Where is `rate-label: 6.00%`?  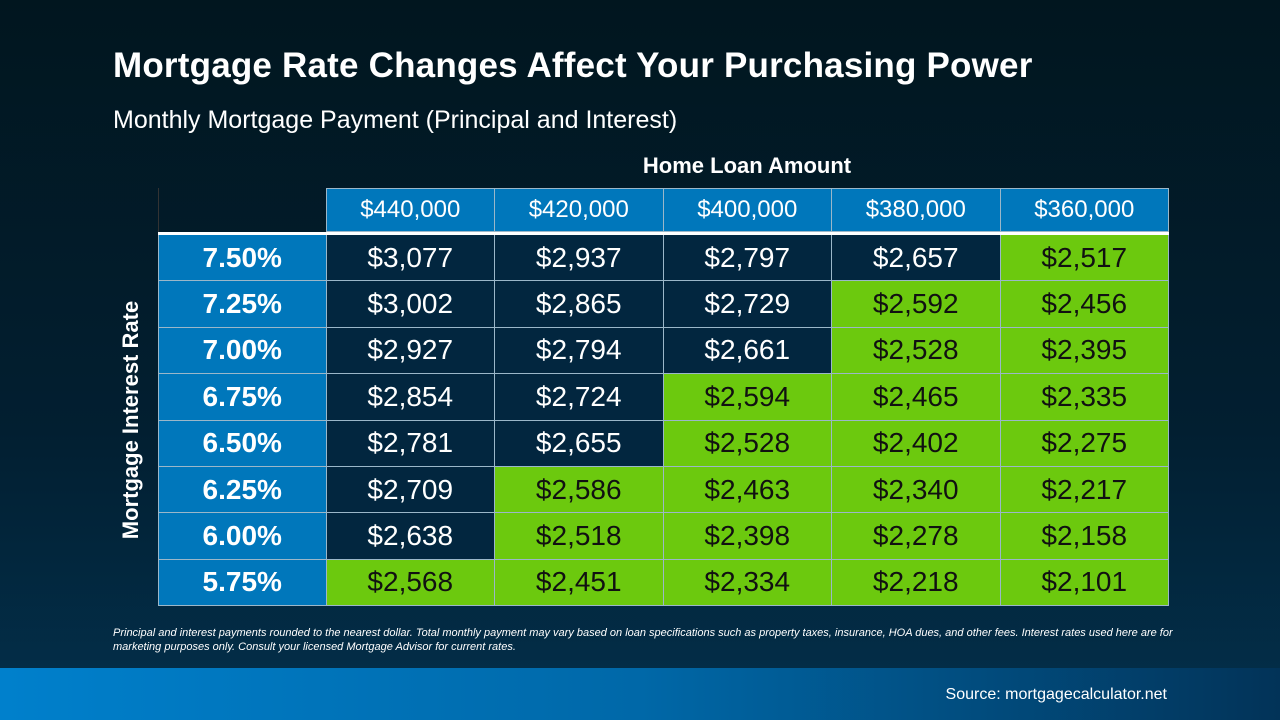 rate-label: 6.00% is located at coordinates (242, 536).